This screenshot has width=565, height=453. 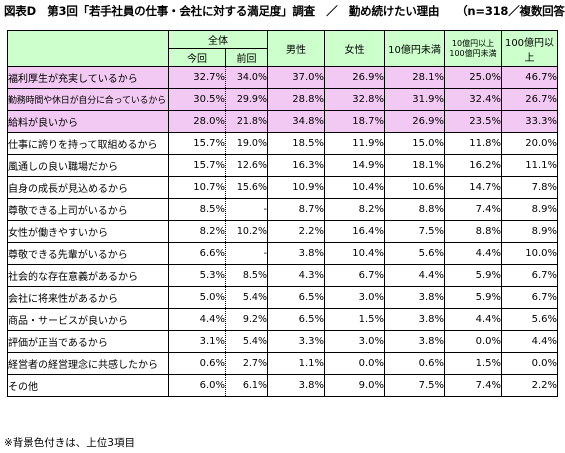 What do you see at coordinates (529, 165) in the screenshot?
I see `value-over-10b: 11.1%` at bounding box center [529, 165].